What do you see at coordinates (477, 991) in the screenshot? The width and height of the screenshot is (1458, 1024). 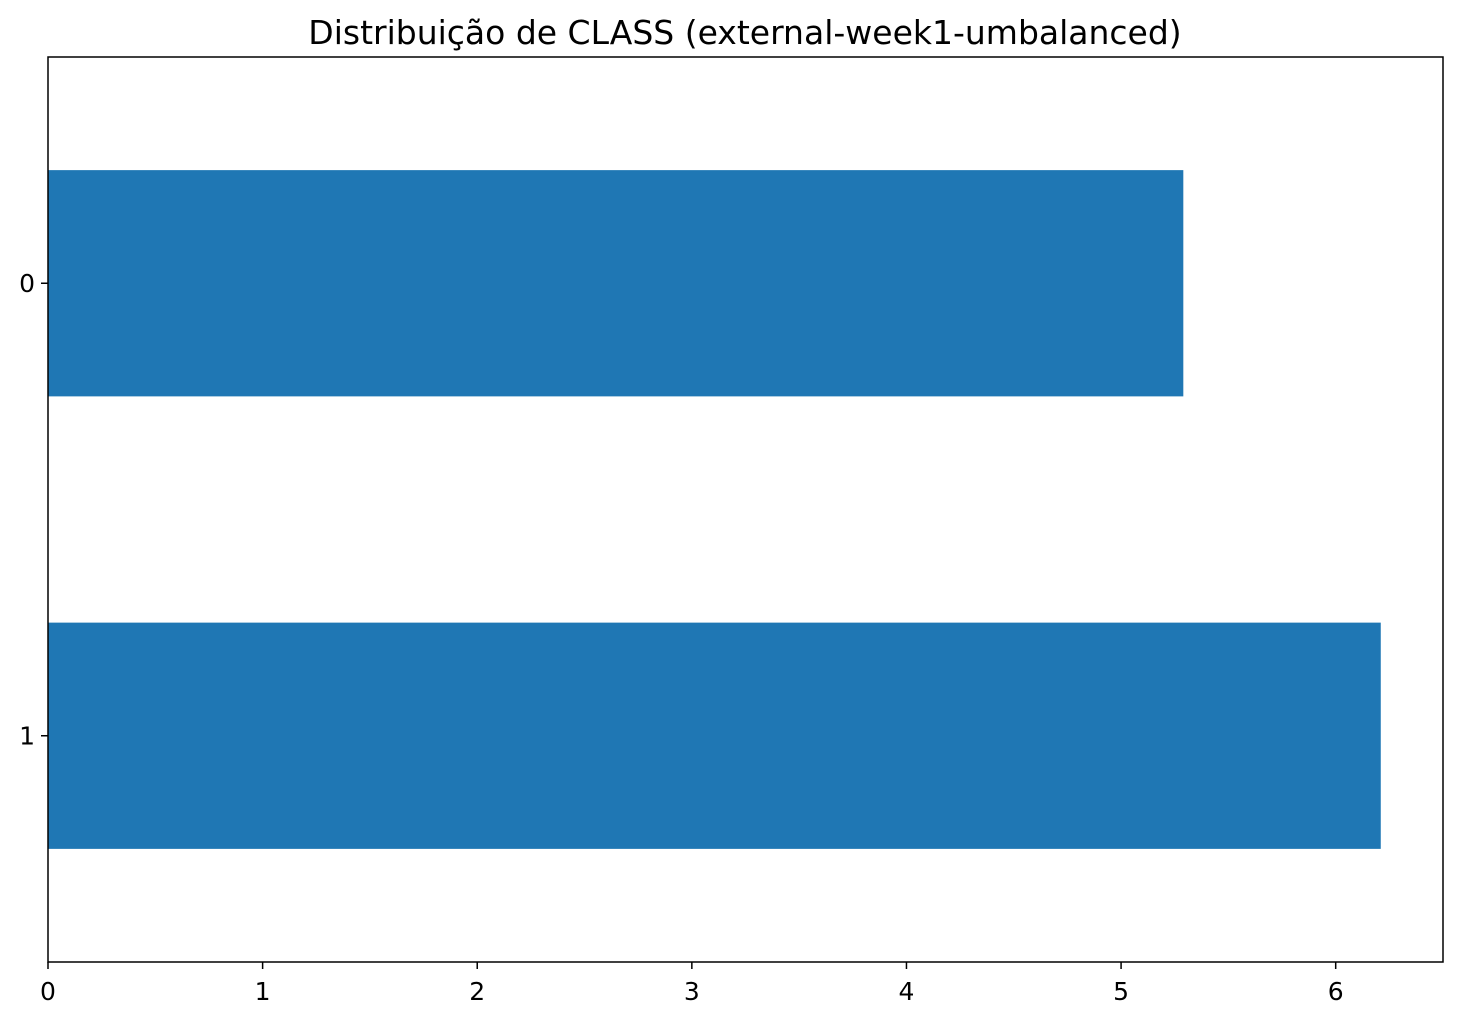 I see `x-tick-label-2: 2` at bounding box center [477, 991].